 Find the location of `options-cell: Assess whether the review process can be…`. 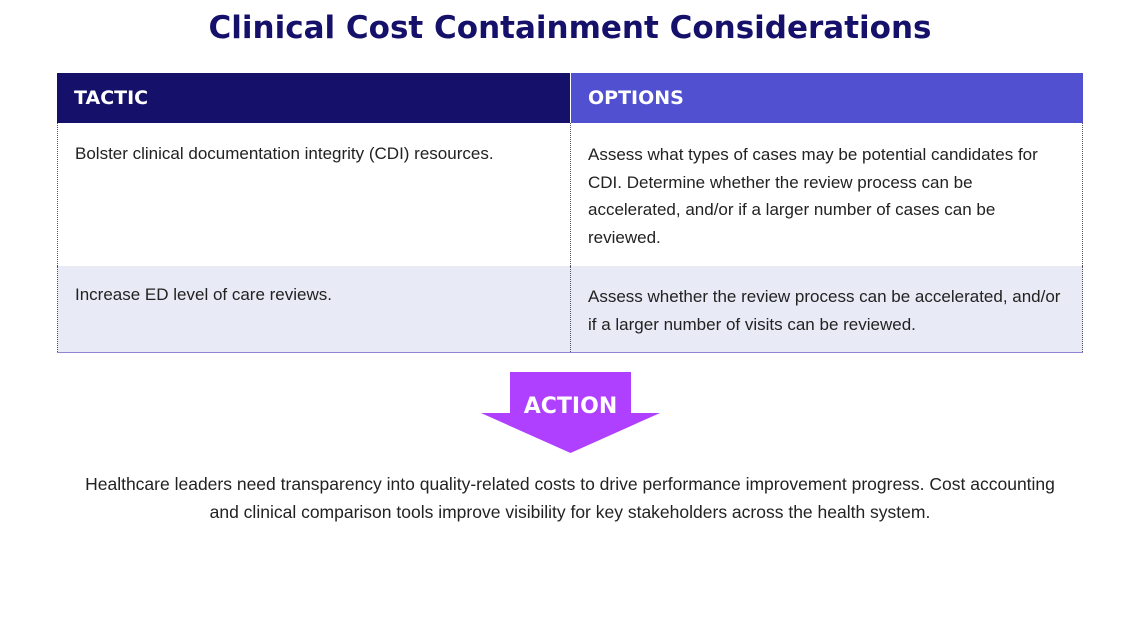

options-cell: Assess whether the review process can be… is located at coordinates (826, 309).